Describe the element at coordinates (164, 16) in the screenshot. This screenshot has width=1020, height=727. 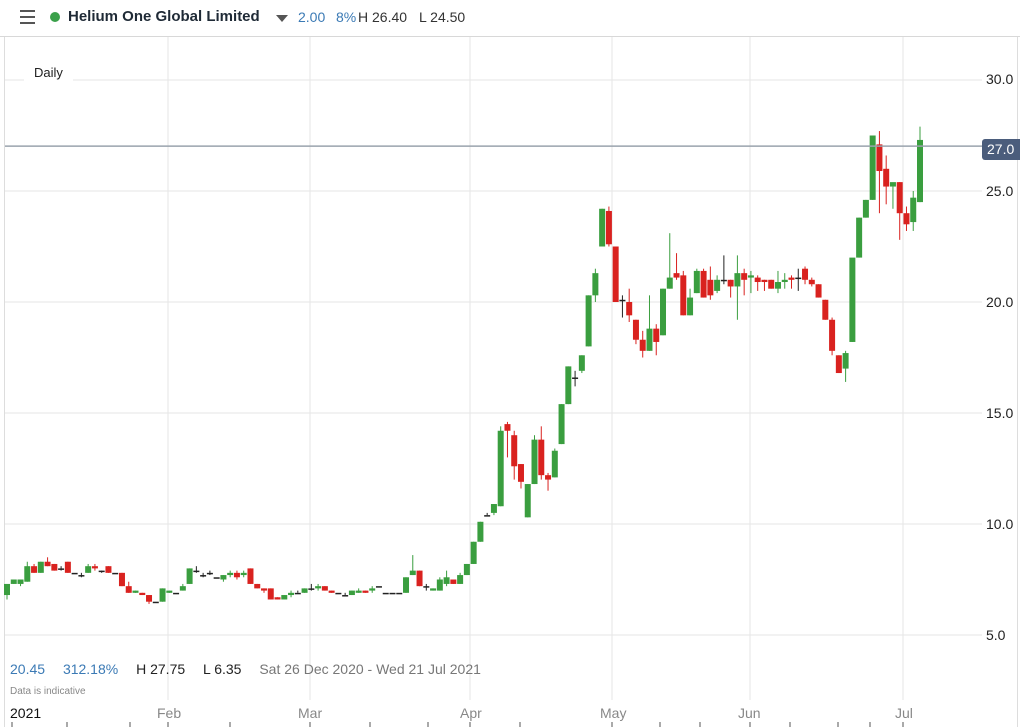
I see `instrument-title: Helium One Global Limited` at that location.